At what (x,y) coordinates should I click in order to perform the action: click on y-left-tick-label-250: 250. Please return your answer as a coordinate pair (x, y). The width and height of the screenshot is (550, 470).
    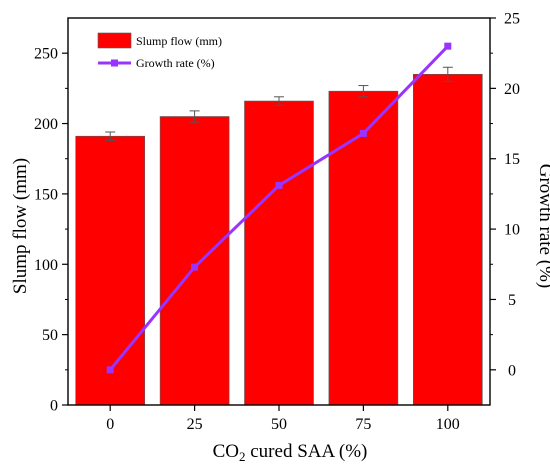
    Looking at the image, I should click on (46, 54).